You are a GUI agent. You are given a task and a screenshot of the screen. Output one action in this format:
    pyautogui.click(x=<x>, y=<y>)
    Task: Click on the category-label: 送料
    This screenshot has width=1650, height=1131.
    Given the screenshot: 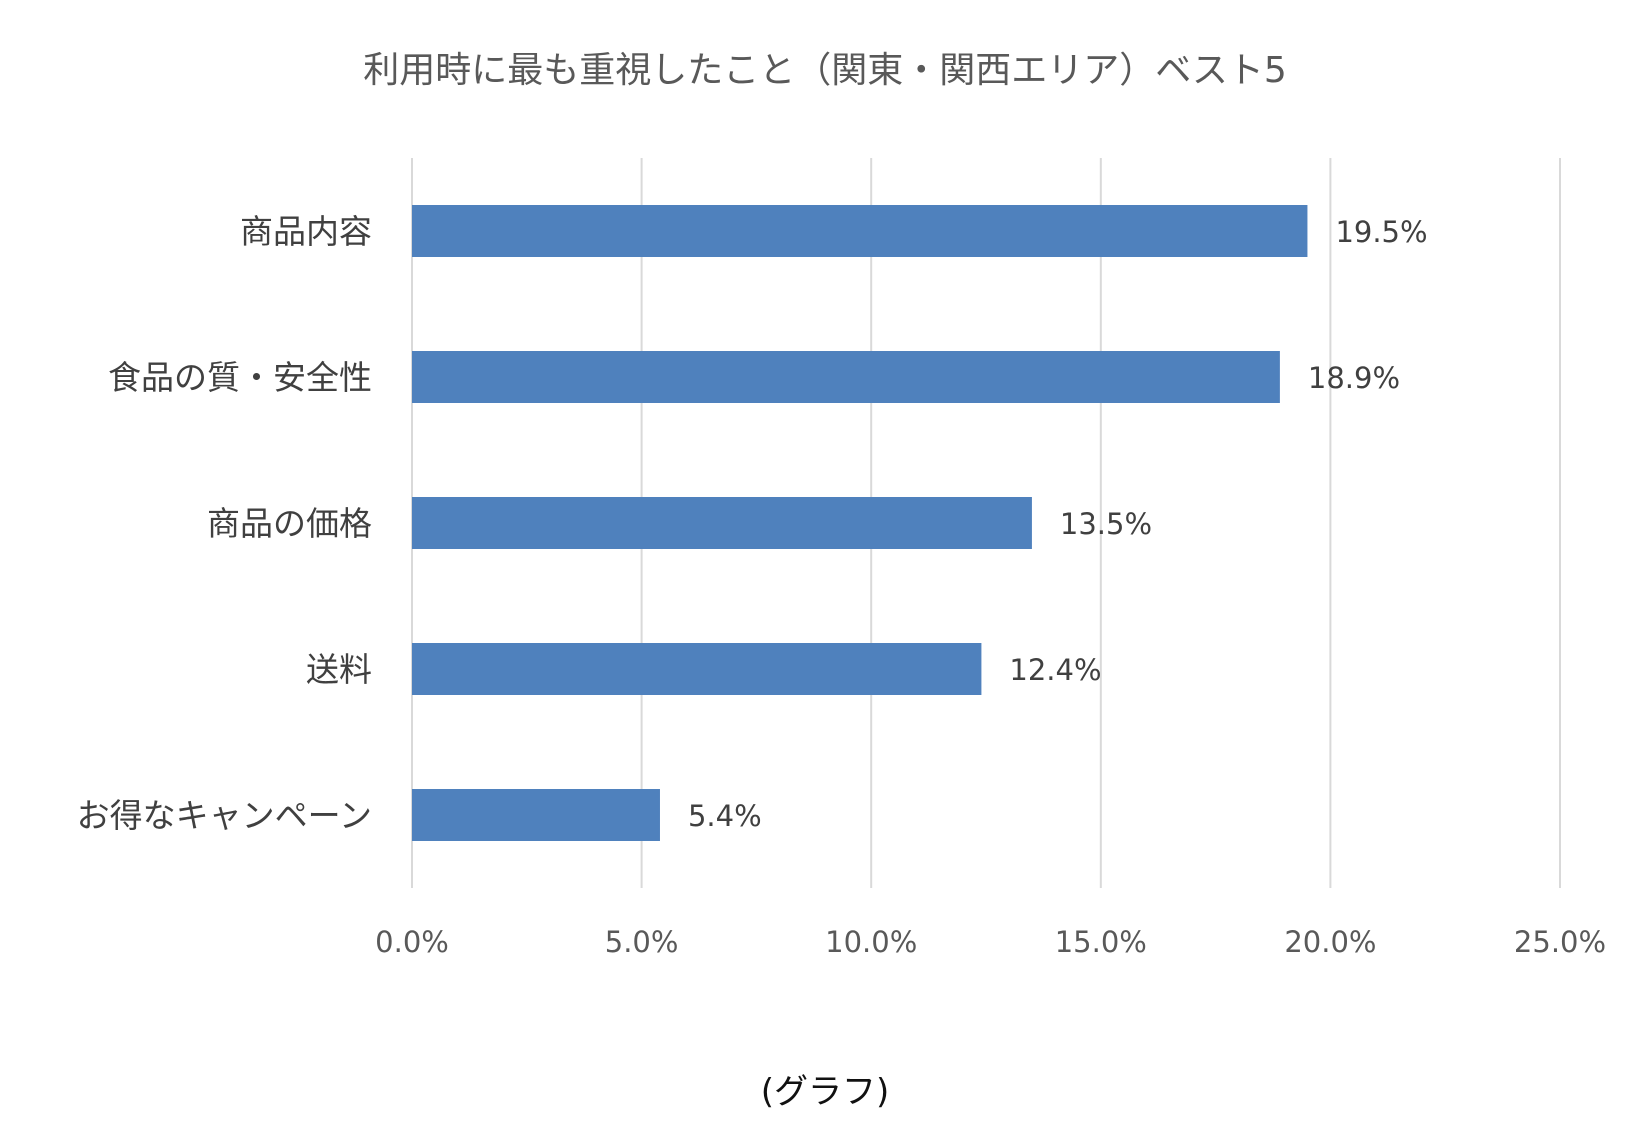 What is the action you would take?
    pyautogui.click(x=339, y=669)
    